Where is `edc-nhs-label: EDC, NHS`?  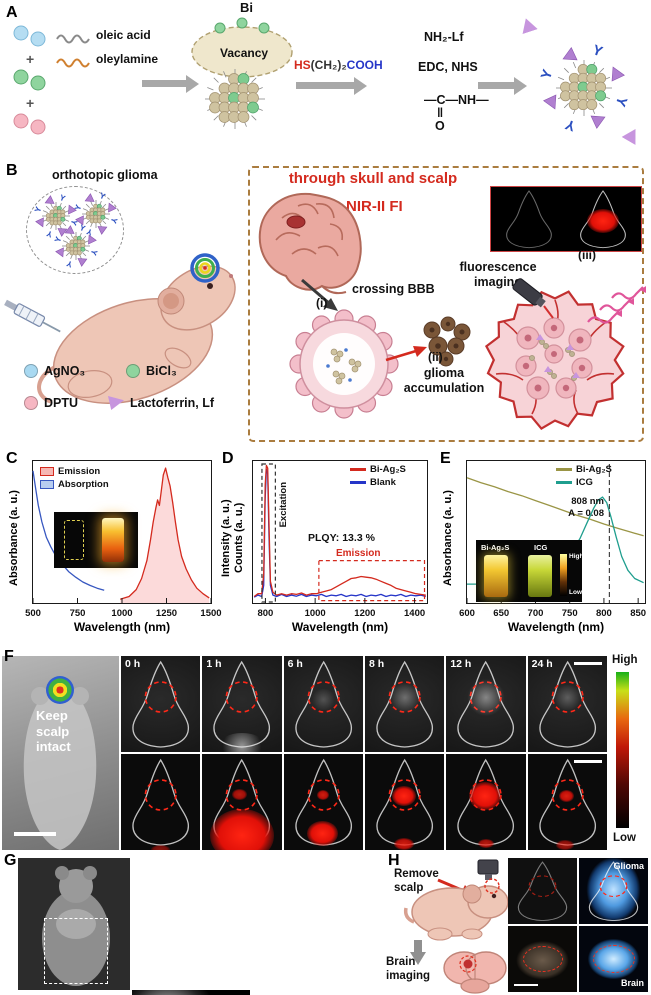
edc-nhs-label: EDC, NHS is located at coordinates (448, 67).